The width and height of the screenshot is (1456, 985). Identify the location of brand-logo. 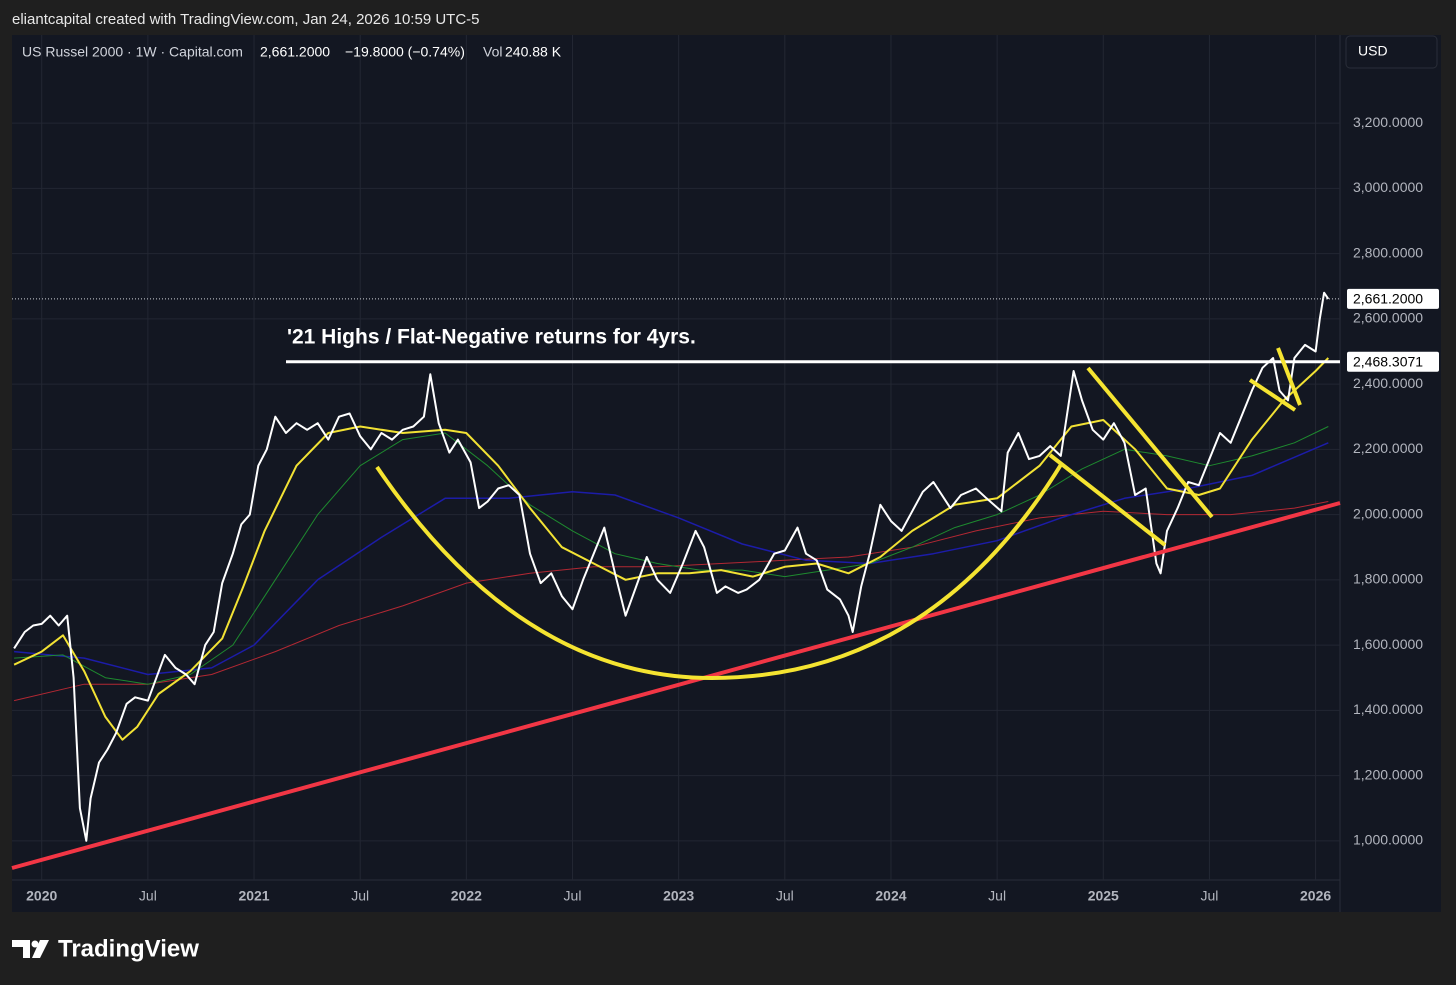
(30, 949).